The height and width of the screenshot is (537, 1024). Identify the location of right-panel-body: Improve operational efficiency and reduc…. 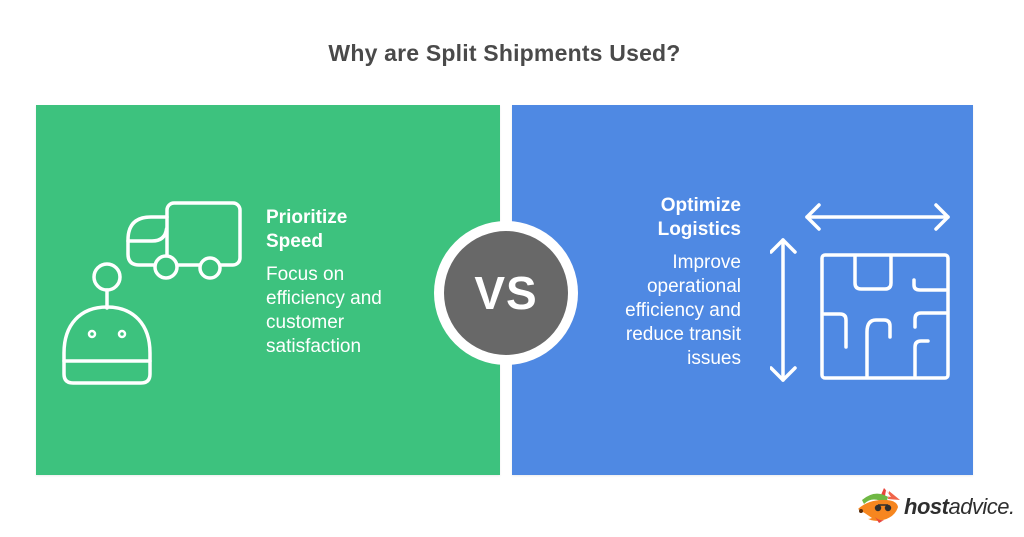
(683, 310).